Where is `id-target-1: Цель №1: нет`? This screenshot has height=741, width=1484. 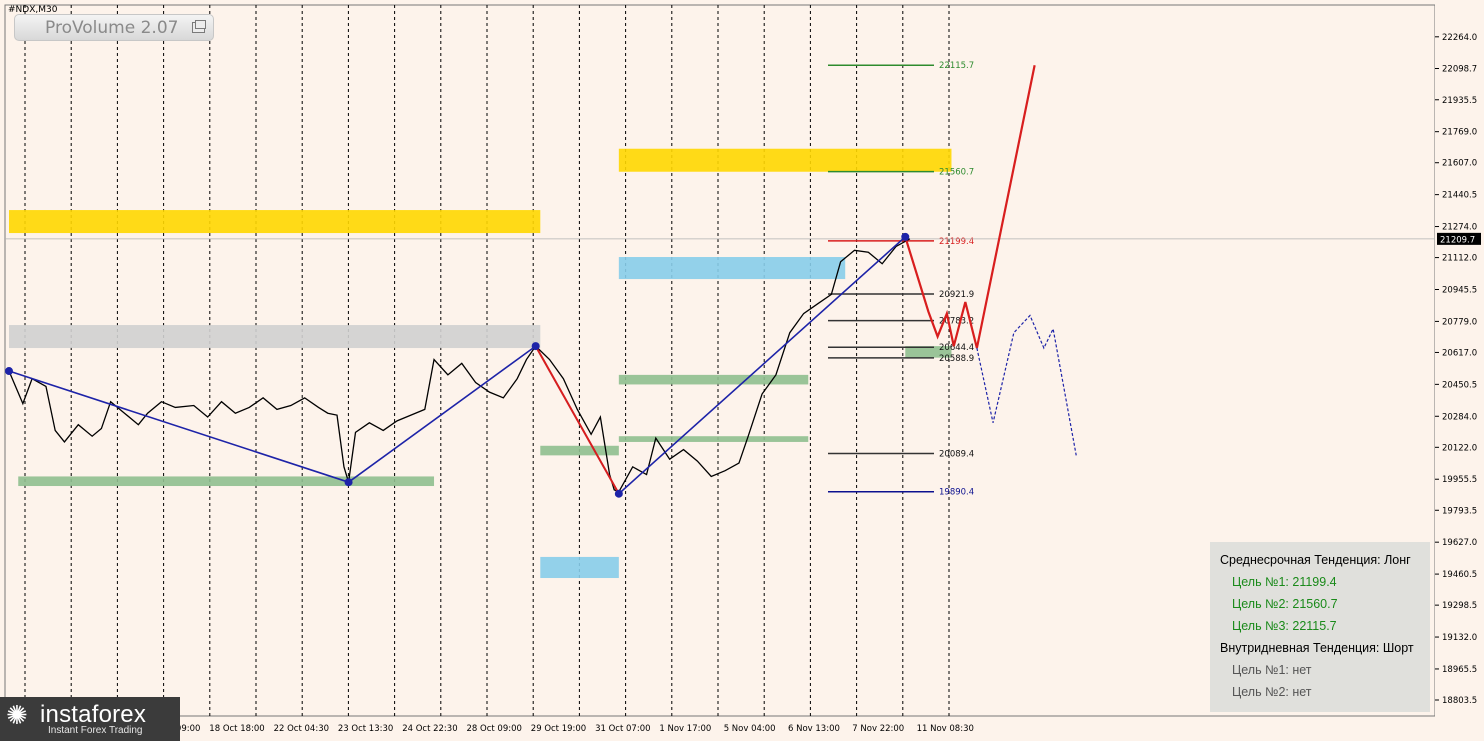 id-target-1: Цель №1: нет is located at coordinates (1272, 670).